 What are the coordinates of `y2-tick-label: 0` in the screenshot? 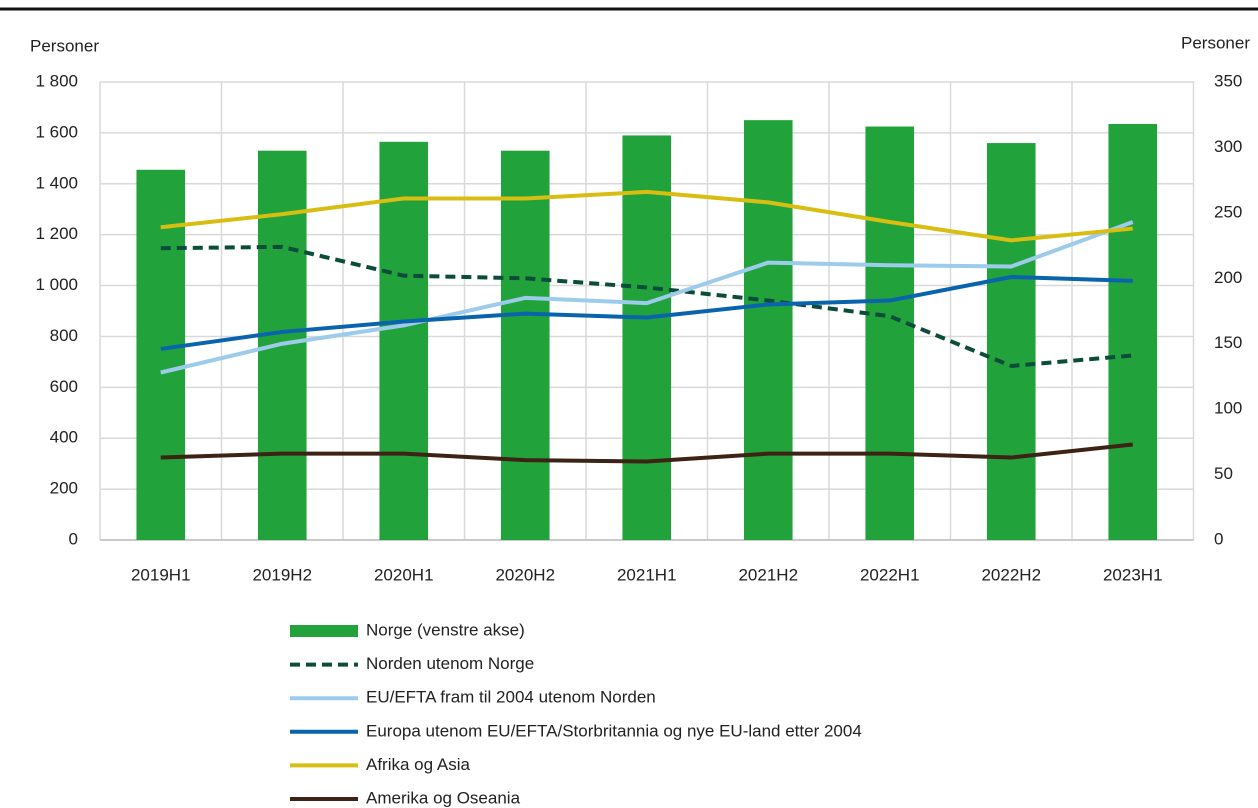 It's located at (1218, 538).